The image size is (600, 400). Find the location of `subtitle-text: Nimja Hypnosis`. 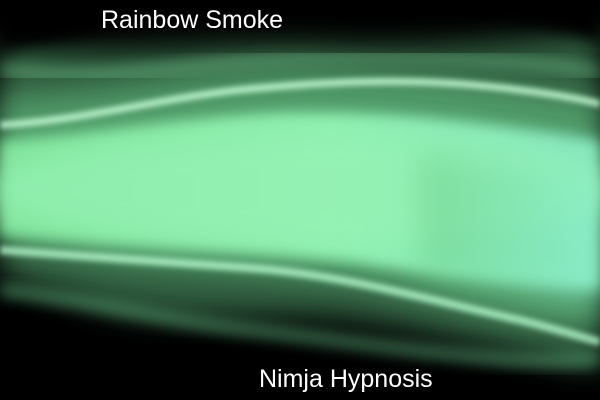

subtitle-text: Nimja Hypnosis is located at coordinates (346, 379).